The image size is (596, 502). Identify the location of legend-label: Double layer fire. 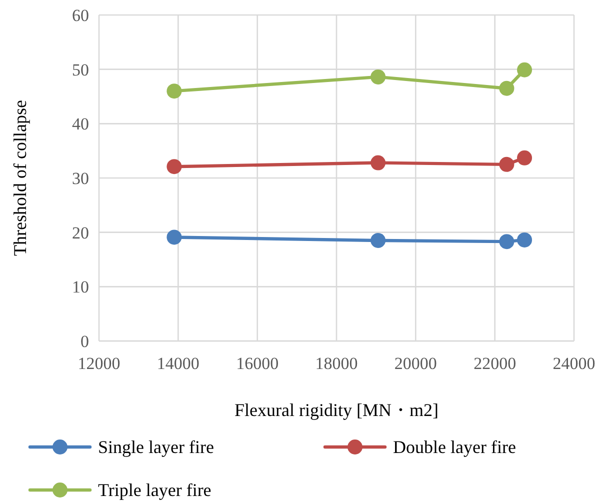
(454, 447).